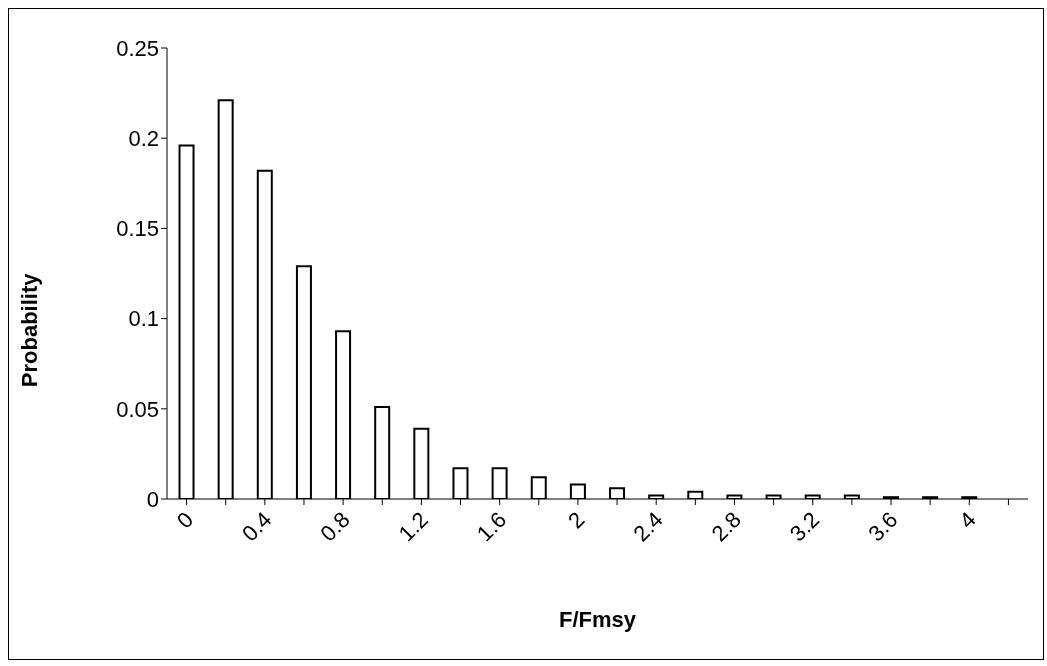  What do you see at coordinates (137, 48) in the screenshot?
I see `y-tick-label: 0.25` at bounding box center [137, 48].